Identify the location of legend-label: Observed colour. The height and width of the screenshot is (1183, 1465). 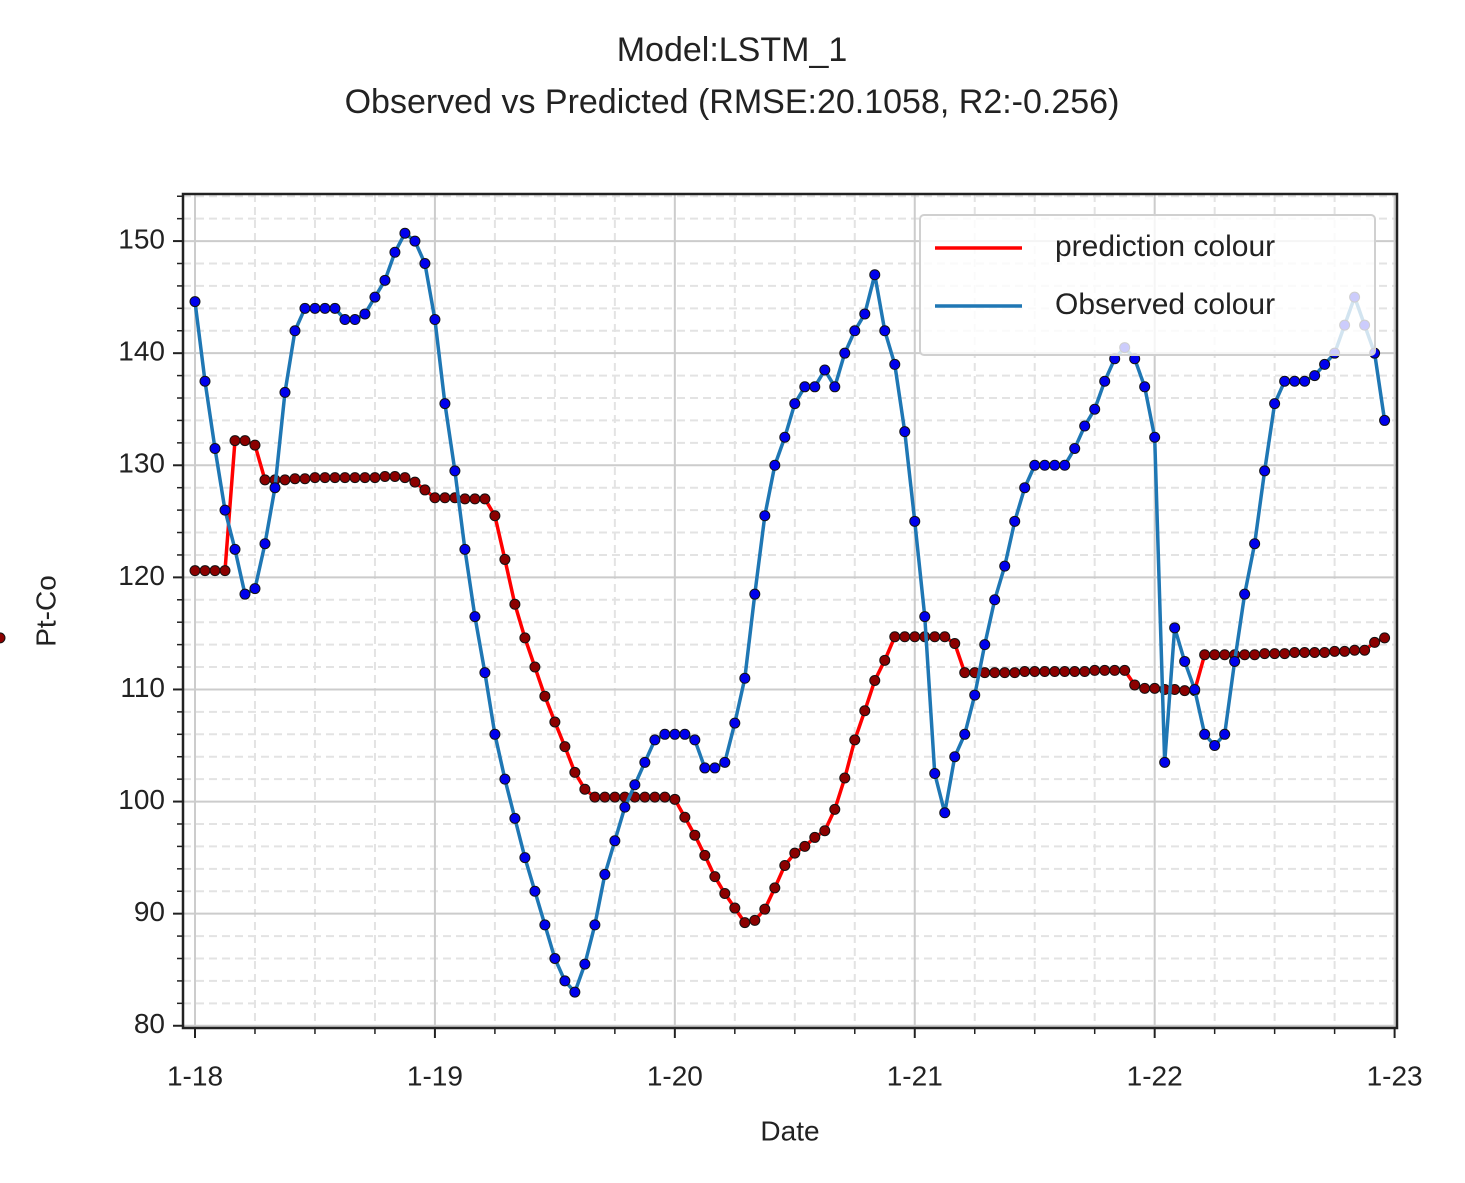
(1165, 304).